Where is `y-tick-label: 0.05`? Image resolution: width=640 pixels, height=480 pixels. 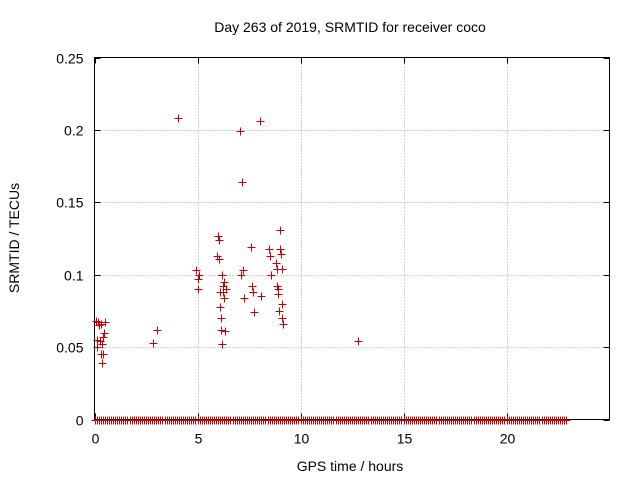
y-tick-label: 0.05 is located at coordinates (69, 348).